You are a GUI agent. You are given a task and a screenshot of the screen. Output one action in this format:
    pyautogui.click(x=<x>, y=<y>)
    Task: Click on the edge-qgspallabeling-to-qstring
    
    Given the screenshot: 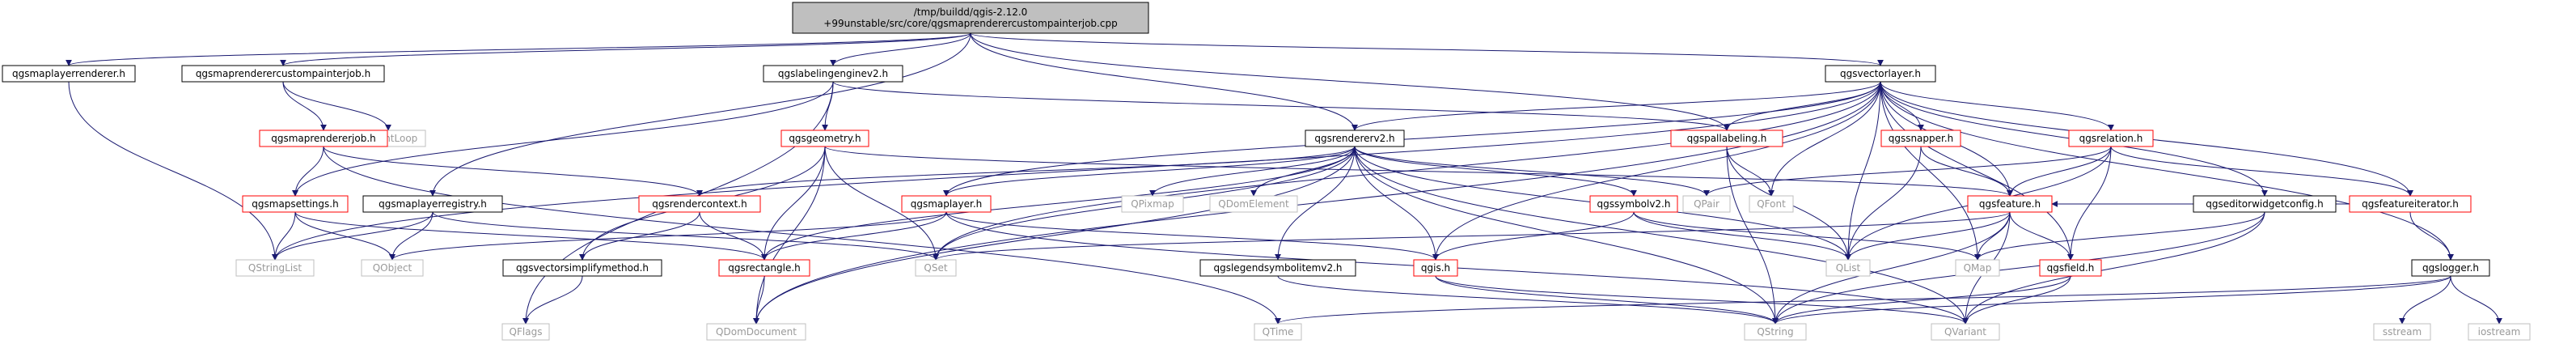 What is the action you would take?
    pyautogui.click(x=1753, y=235)
    